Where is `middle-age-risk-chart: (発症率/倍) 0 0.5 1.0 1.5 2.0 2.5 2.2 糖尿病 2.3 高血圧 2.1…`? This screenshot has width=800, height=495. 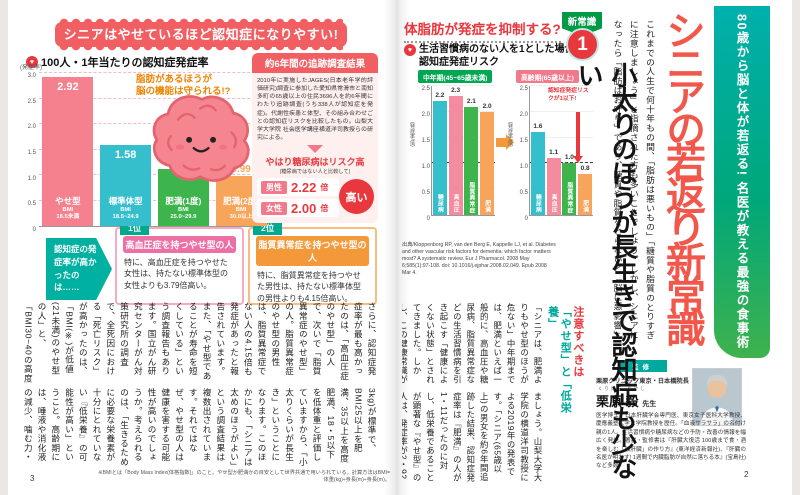 middle-age-risk-chart: (発症率/倍) 0 0.5 1.0 1.5 2.0 2.5 2.2 糖尿病 2.3 高血圧 2.1… is located at coordinates (452, 153).